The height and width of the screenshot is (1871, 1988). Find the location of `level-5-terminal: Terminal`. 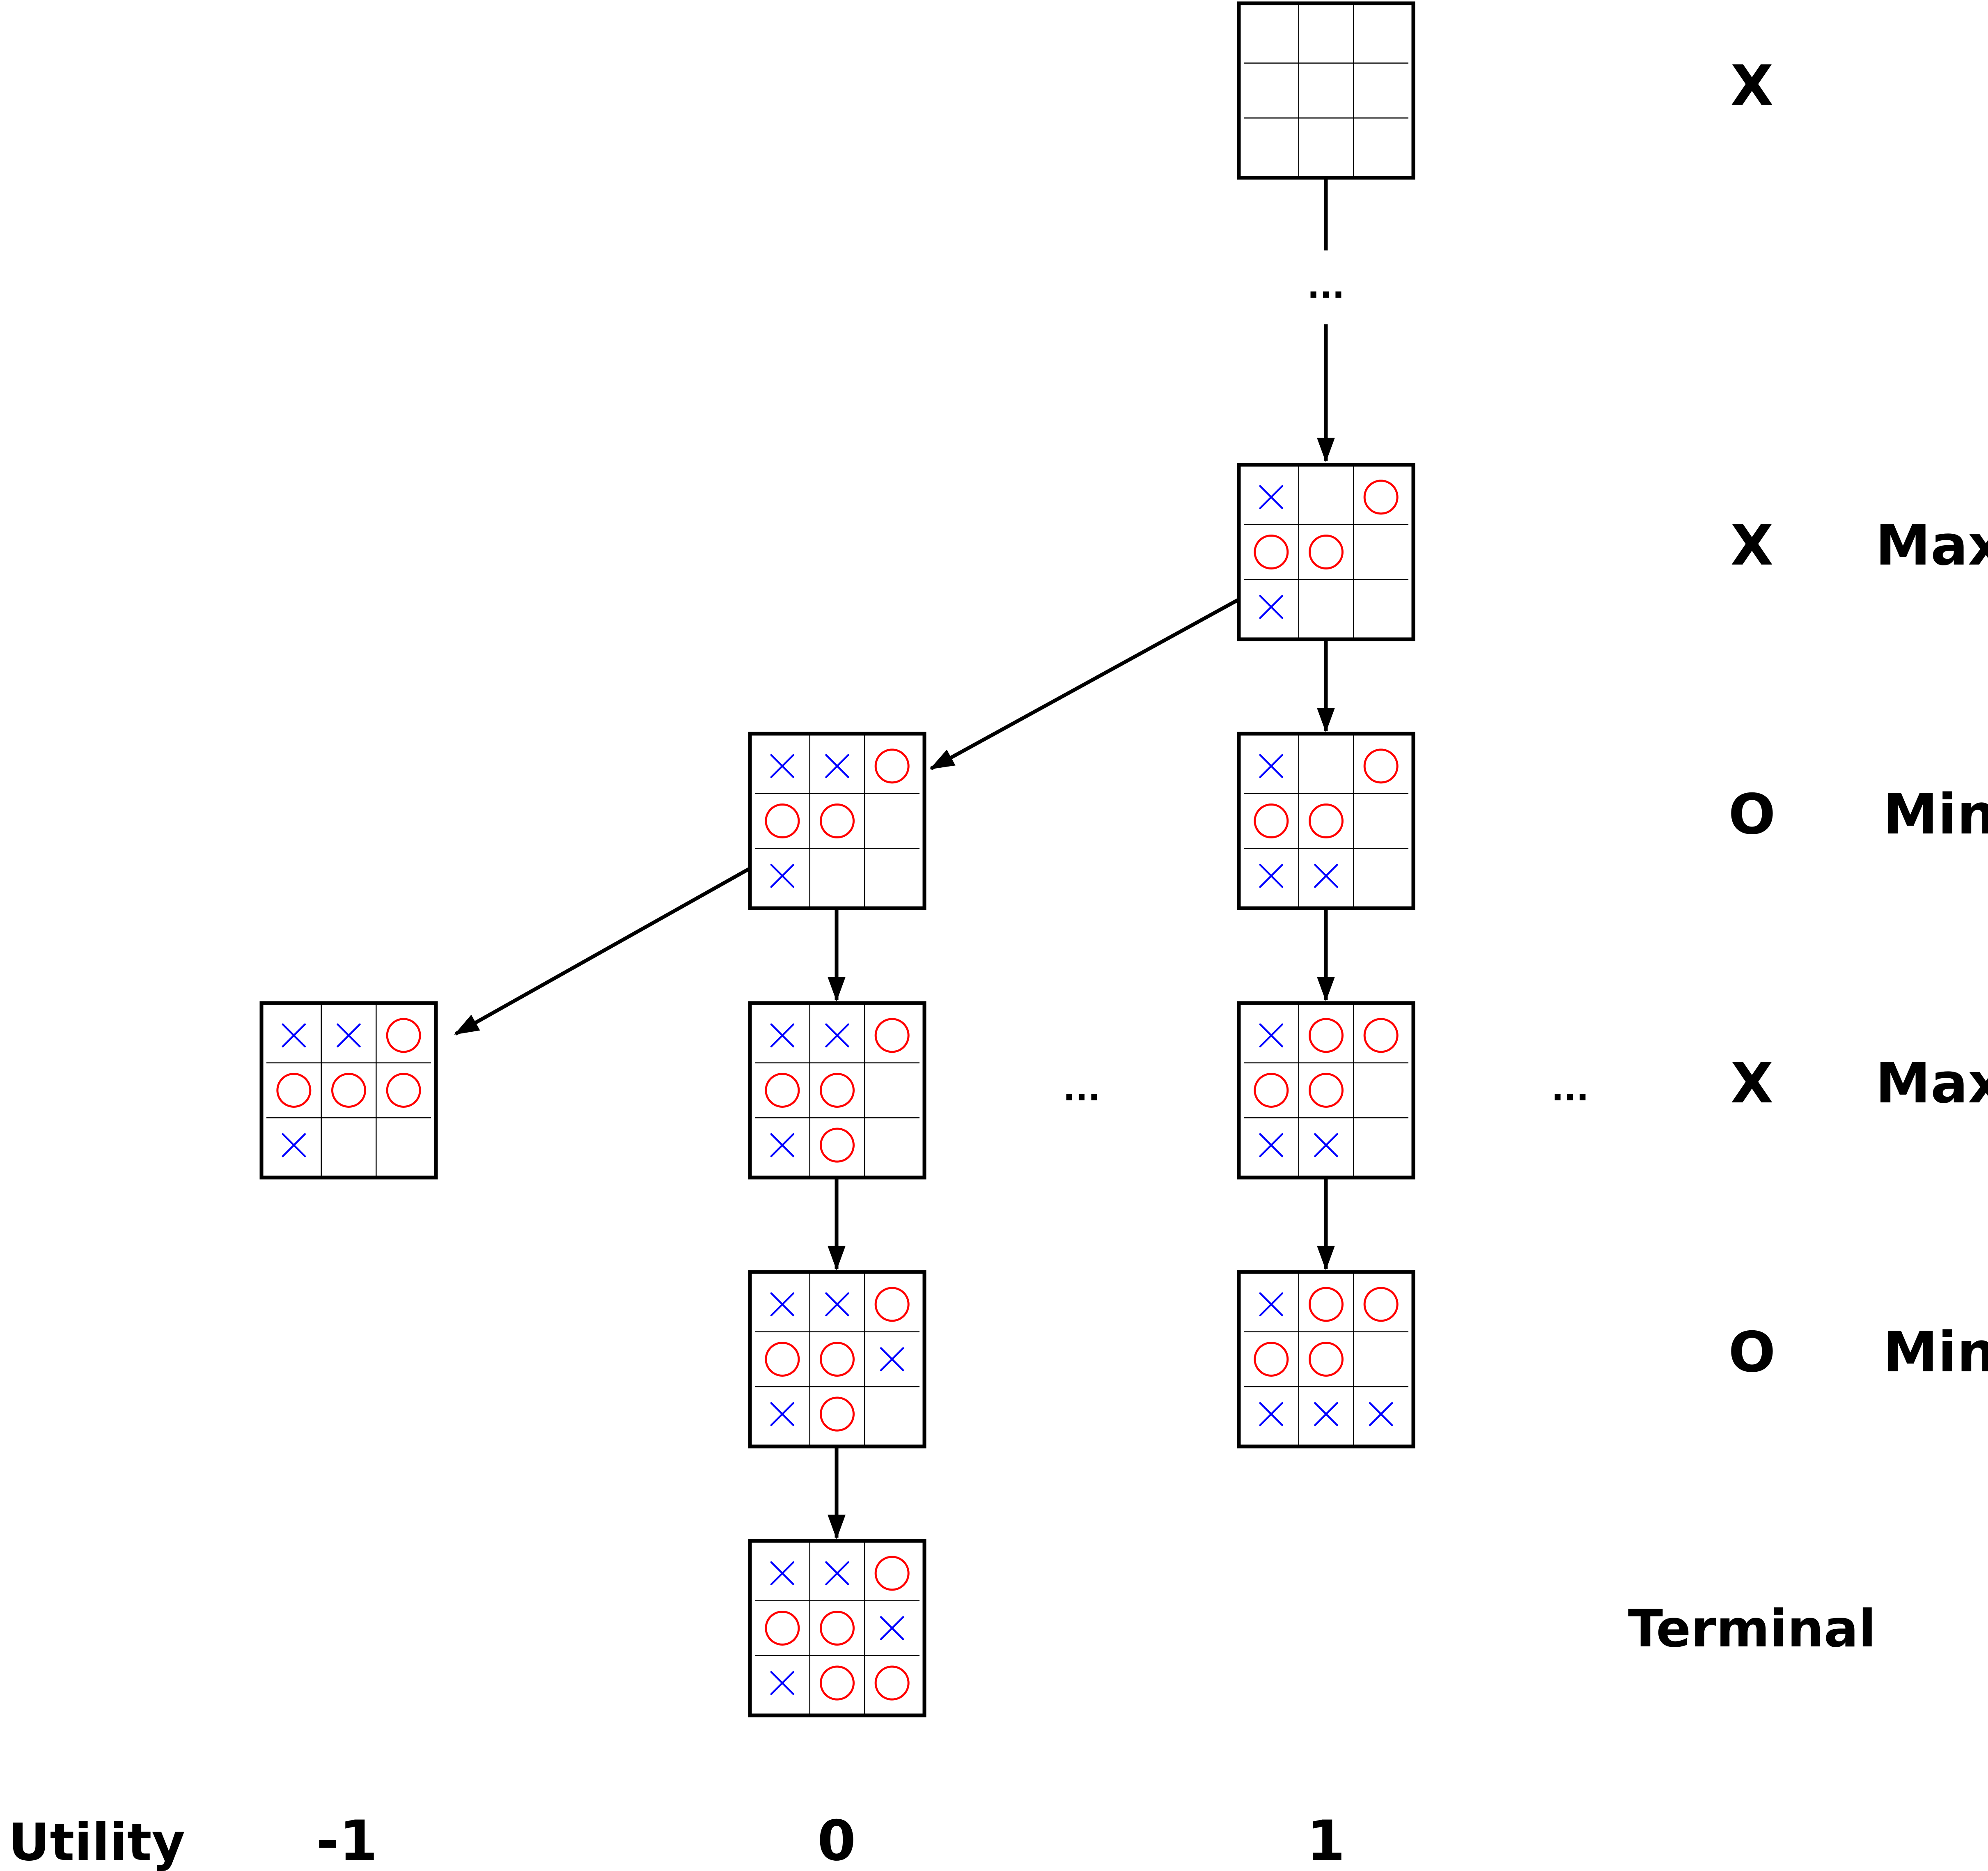

level-5-terminal: Terminal is located at coordinates (1752, 1629).